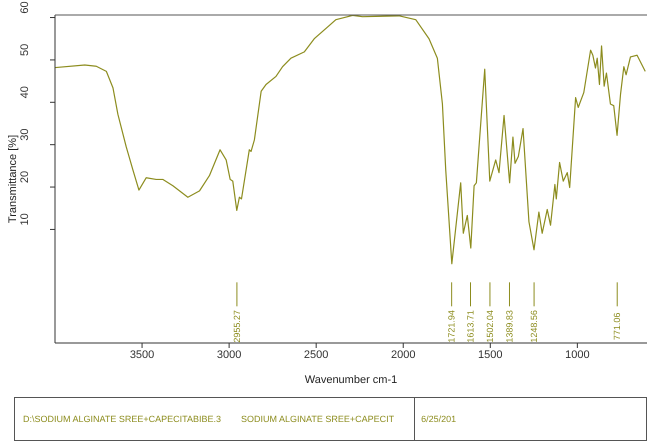  Describe the element at coordinates (534, 326) in the screenshot. I see `annotation: 1248.56` at that location.